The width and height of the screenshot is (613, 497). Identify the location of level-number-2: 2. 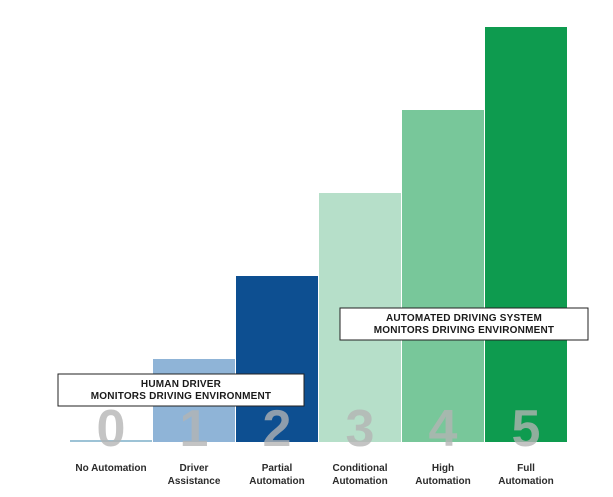
(277, 429).